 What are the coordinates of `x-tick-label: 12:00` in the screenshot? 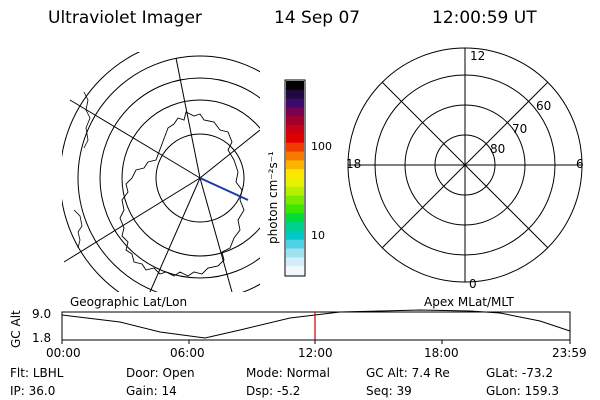 It's located at (315, 353).